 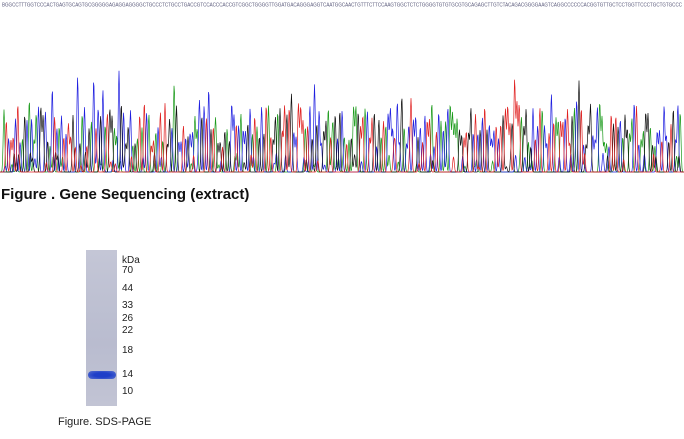 I want to click on caption: Figure. SDS-PAGE, so click(x=105, y=422).